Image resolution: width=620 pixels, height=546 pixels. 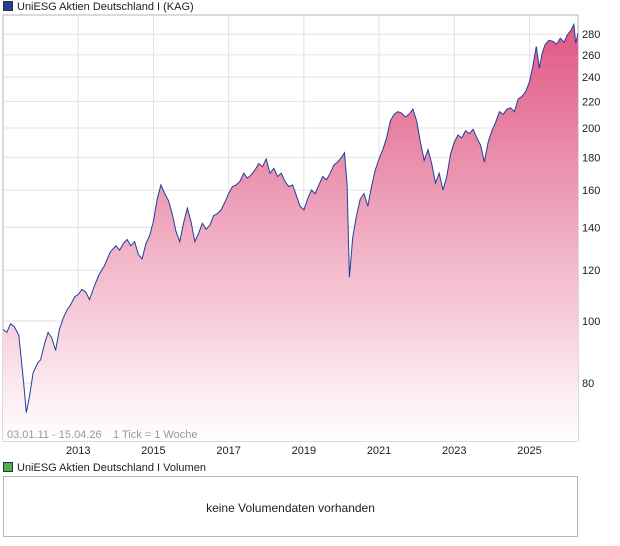 What do you see at coordinates (591, 102) in the screenshot?
I see `y-tick-label: 220` at bounding box center [591, 102].